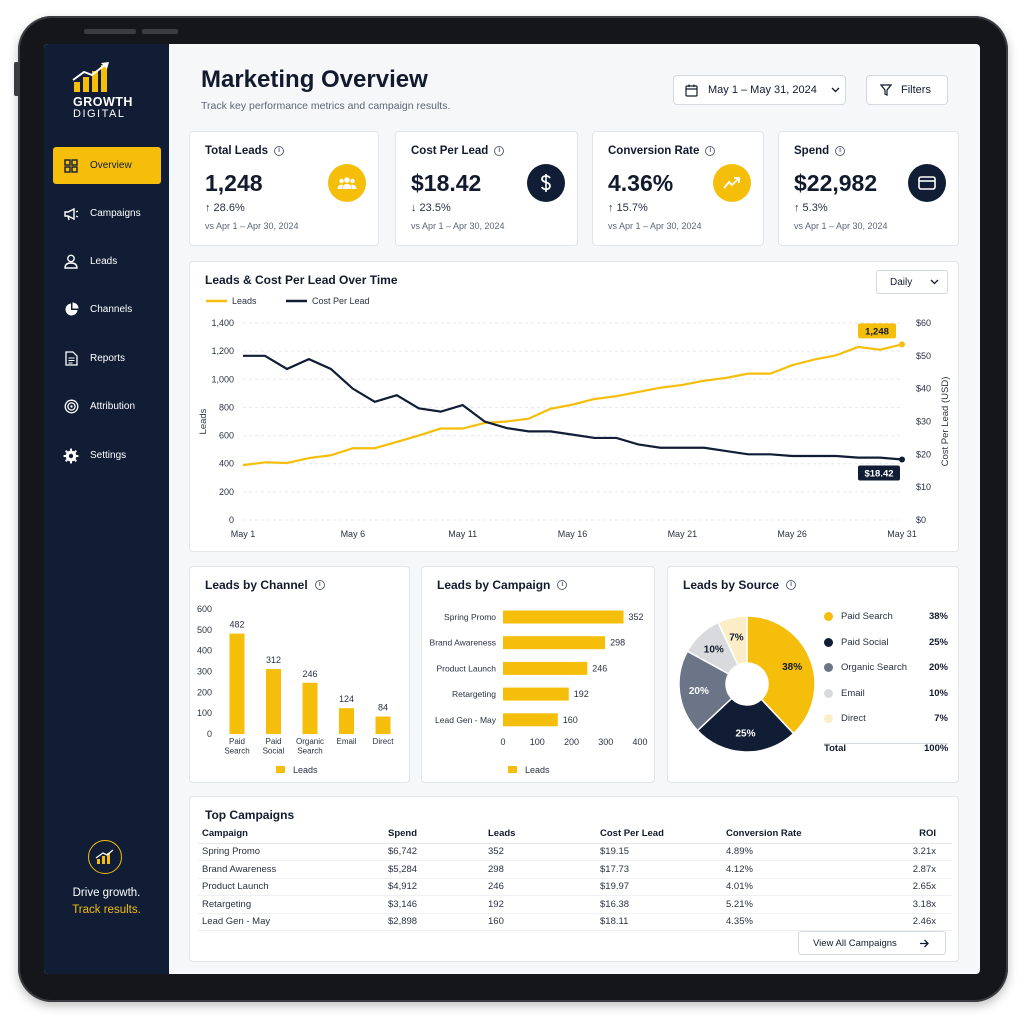  What do you see at coordinates (347, 183) in the screenshot?
I see `people-icon` at bounding box center [347, 183].